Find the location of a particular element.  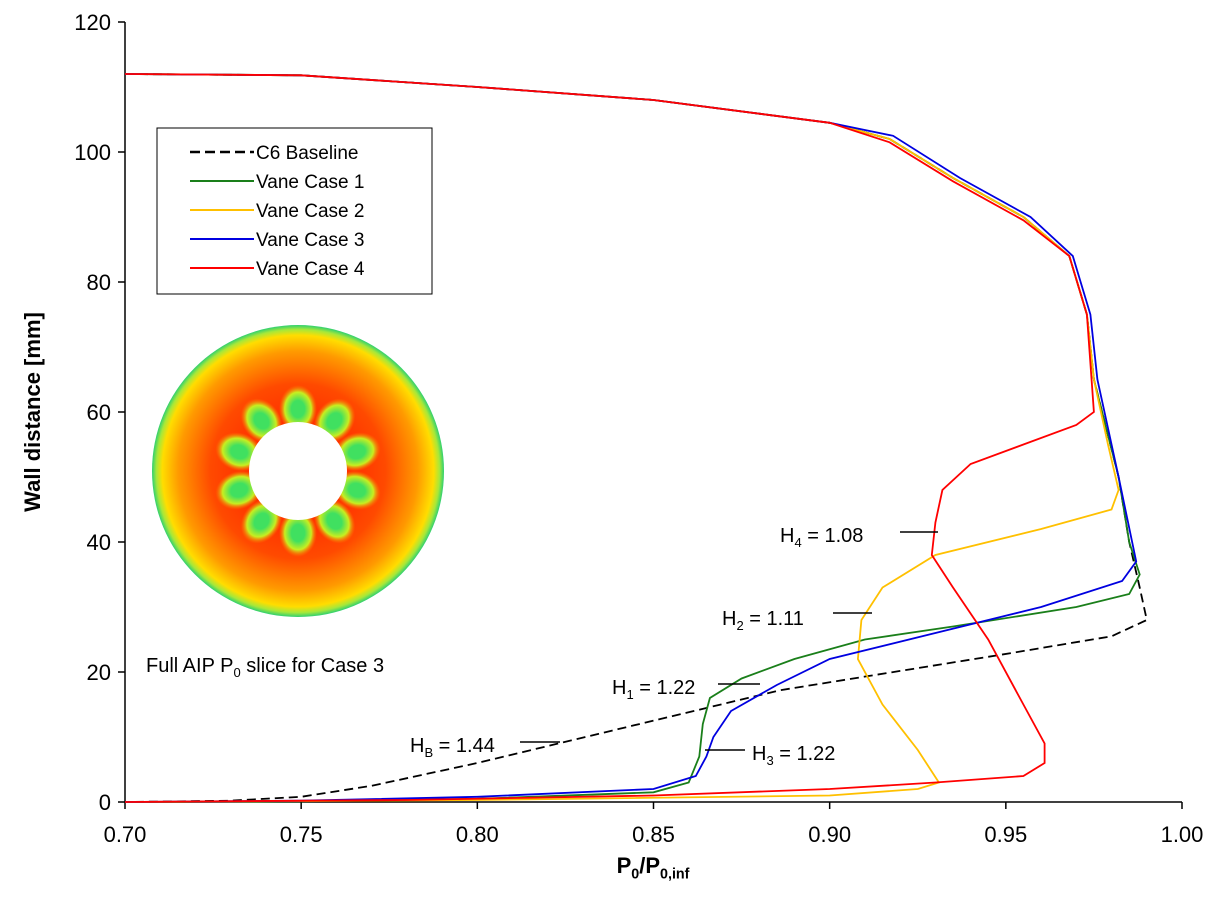

annotation-sub: 2 is located at coordinates (739, 625).